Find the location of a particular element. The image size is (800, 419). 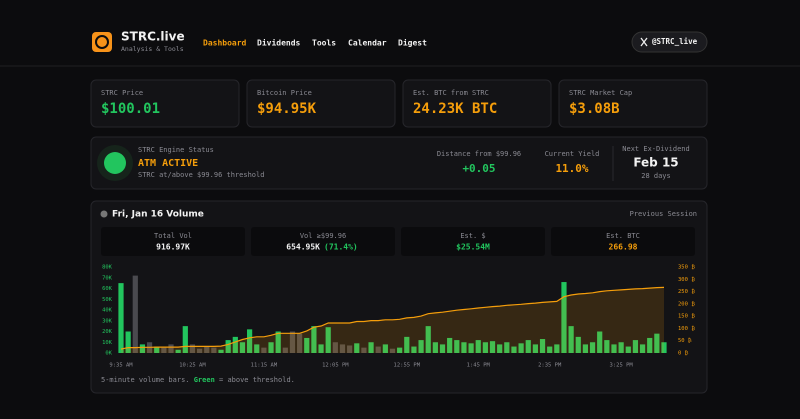

x-tick-label: 9:35 AM is located at coordinates (121, 366).